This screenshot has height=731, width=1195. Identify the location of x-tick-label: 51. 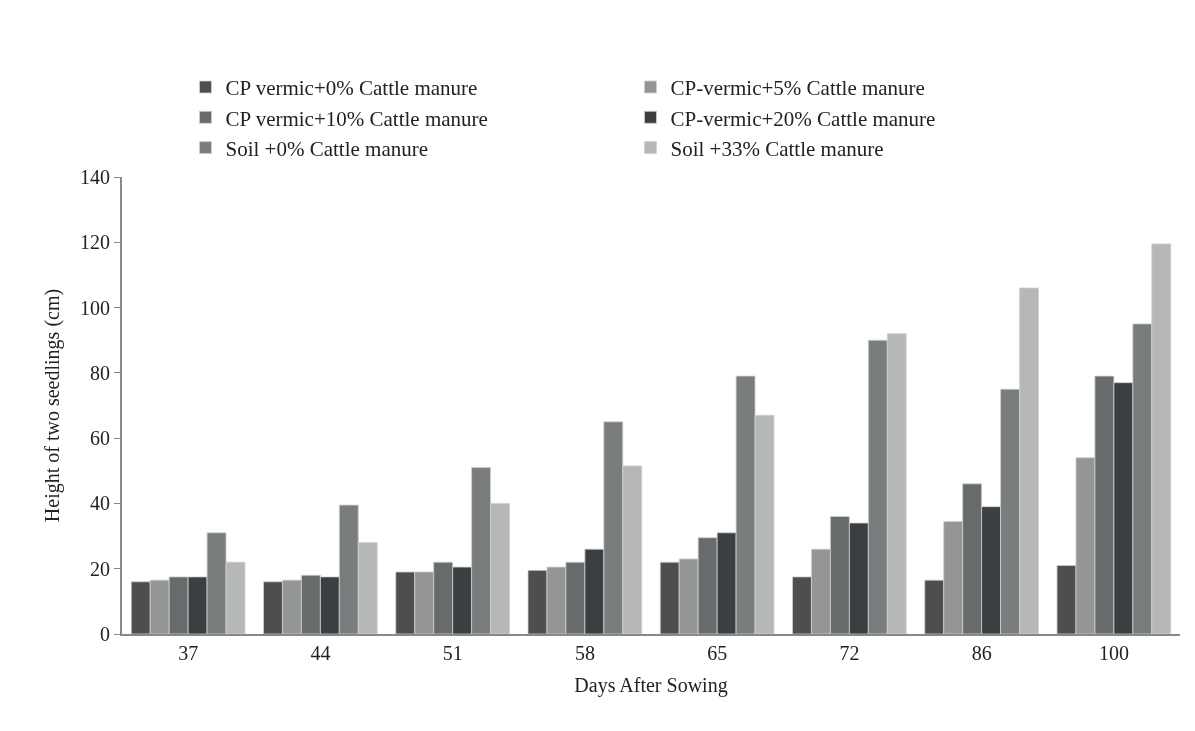
(452, 653).